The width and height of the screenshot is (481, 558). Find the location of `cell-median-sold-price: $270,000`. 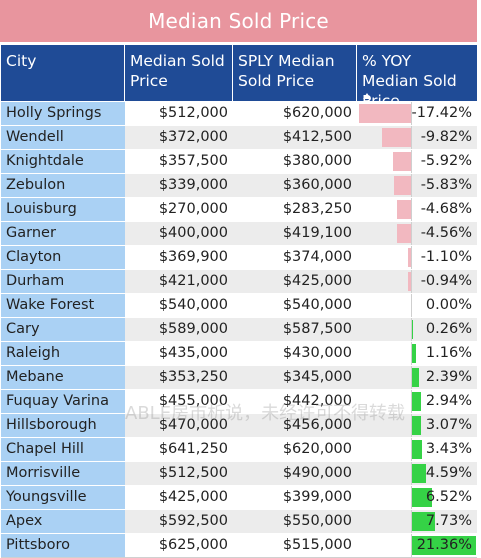

cell-median-sold-price: $270,000 is located at coordinates (179, 209).